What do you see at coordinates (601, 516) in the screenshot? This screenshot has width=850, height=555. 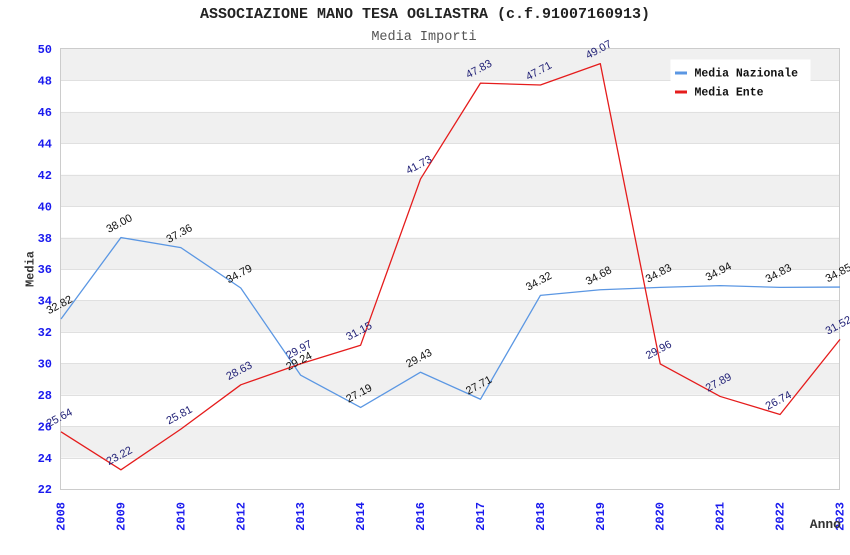 I see `svg-text: 2019` at bounding box center [601, 516].